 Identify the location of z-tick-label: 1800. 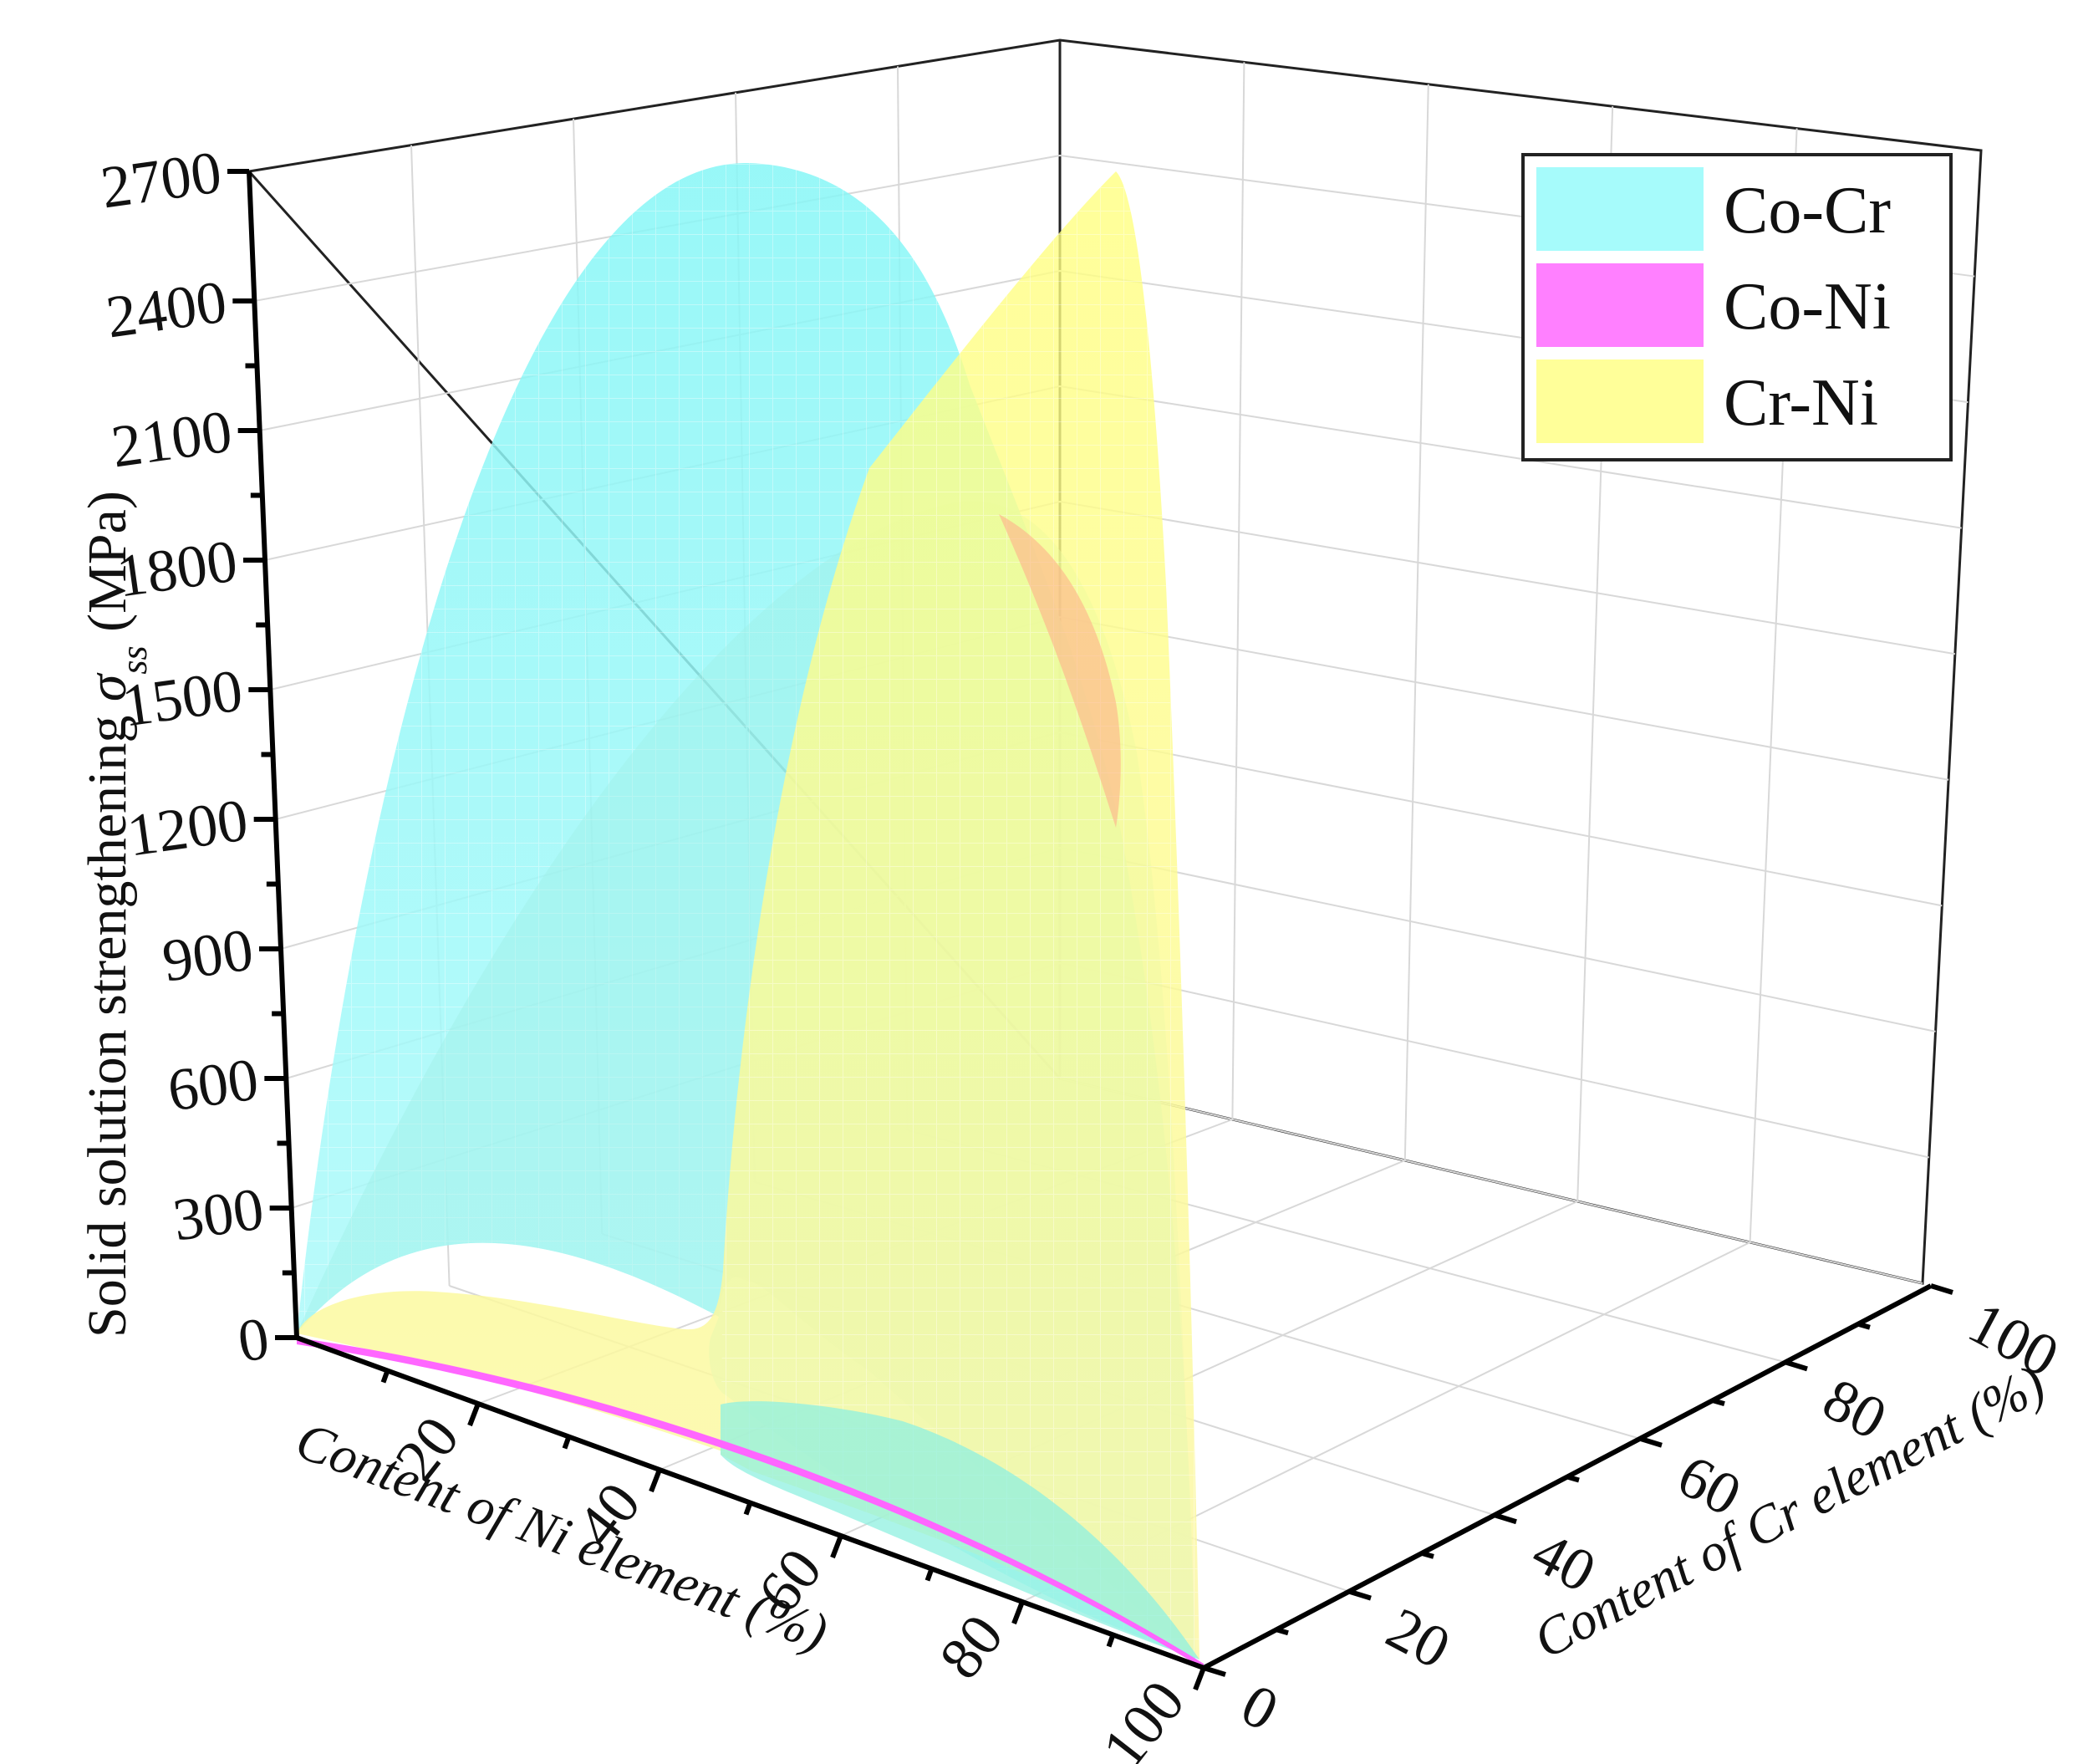
(178, 568).